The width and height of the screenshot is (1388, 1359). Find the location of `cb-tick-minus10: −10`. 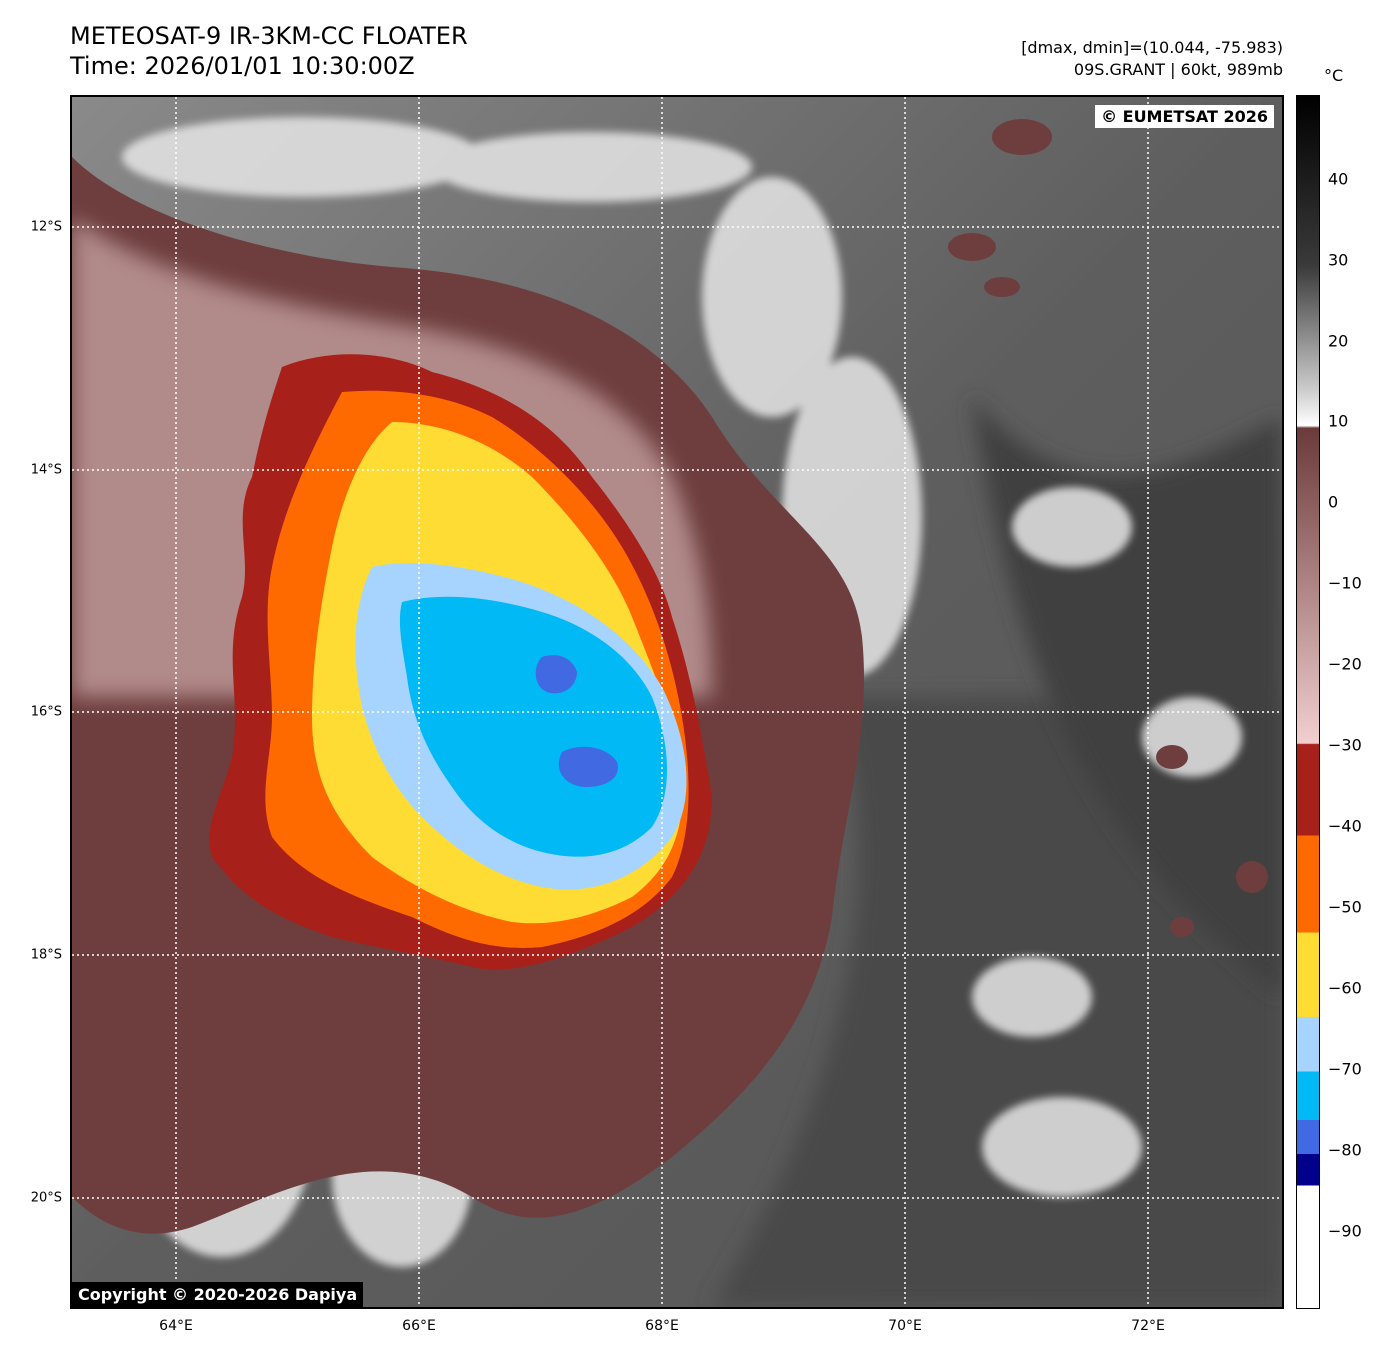

cb-tick-minus10: −10 is located at coordinates (1345, 583).